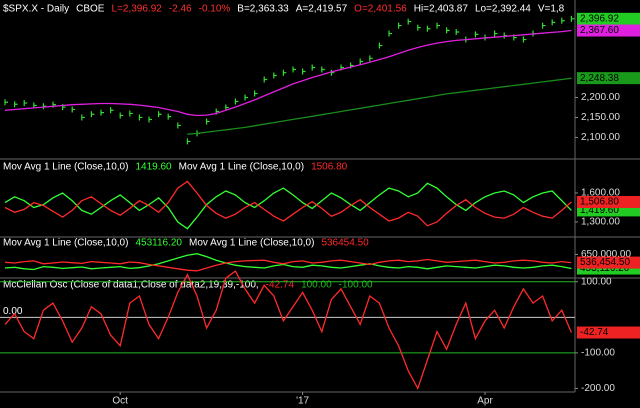  Describe the element at coordinates (316, 285) in the screenshot. I see `header-text: 100.00` at that location.